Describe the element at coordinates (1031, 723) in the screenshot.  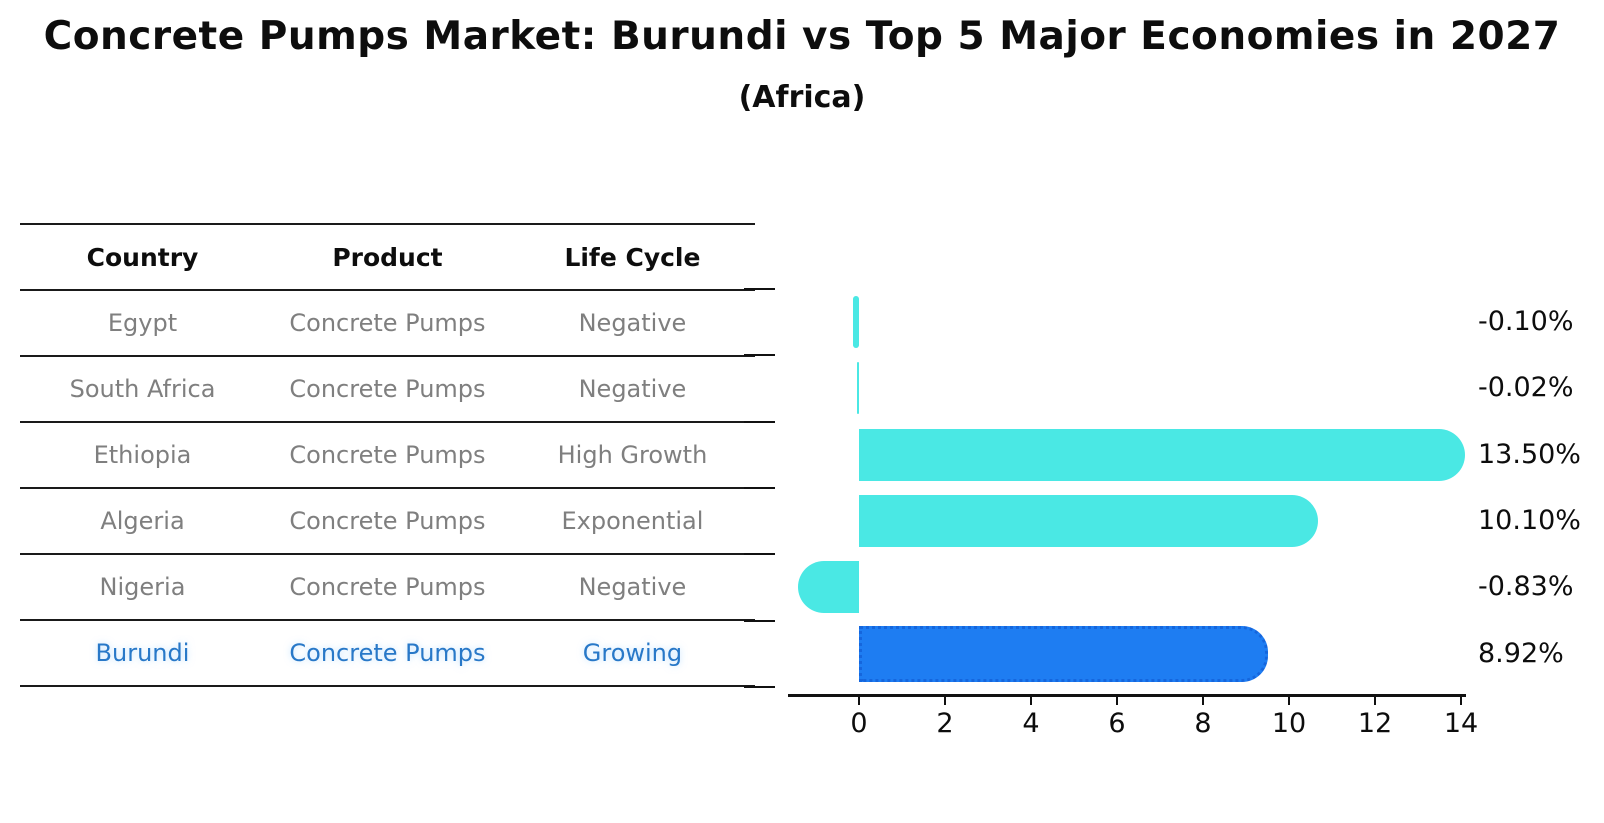
I see `x-axis-tick-label: 4` at that location.